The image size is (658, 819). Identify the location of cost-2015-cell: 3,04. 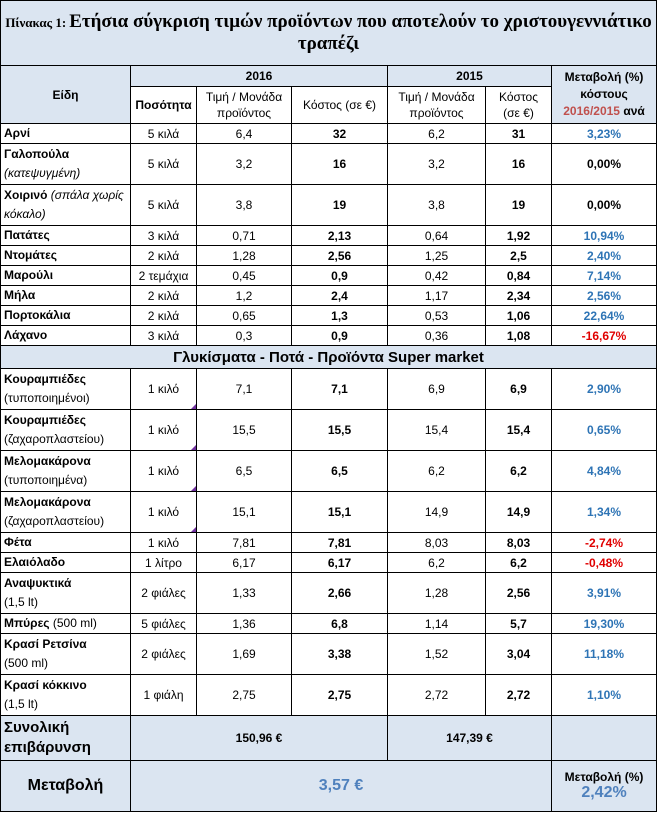
(518, 654).